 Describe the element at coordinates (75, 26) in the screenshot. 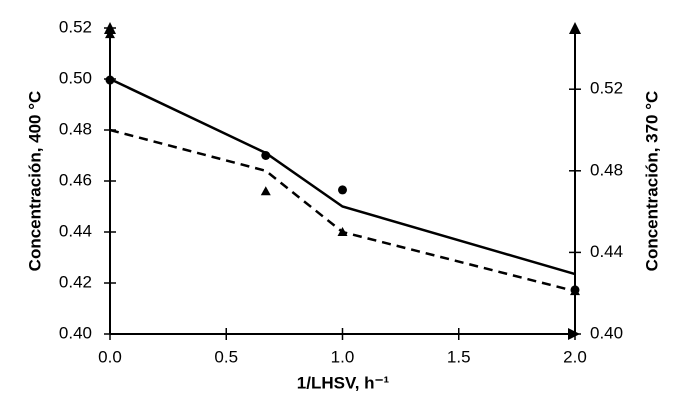

I see `y-tick-label: 0.52` at that location.